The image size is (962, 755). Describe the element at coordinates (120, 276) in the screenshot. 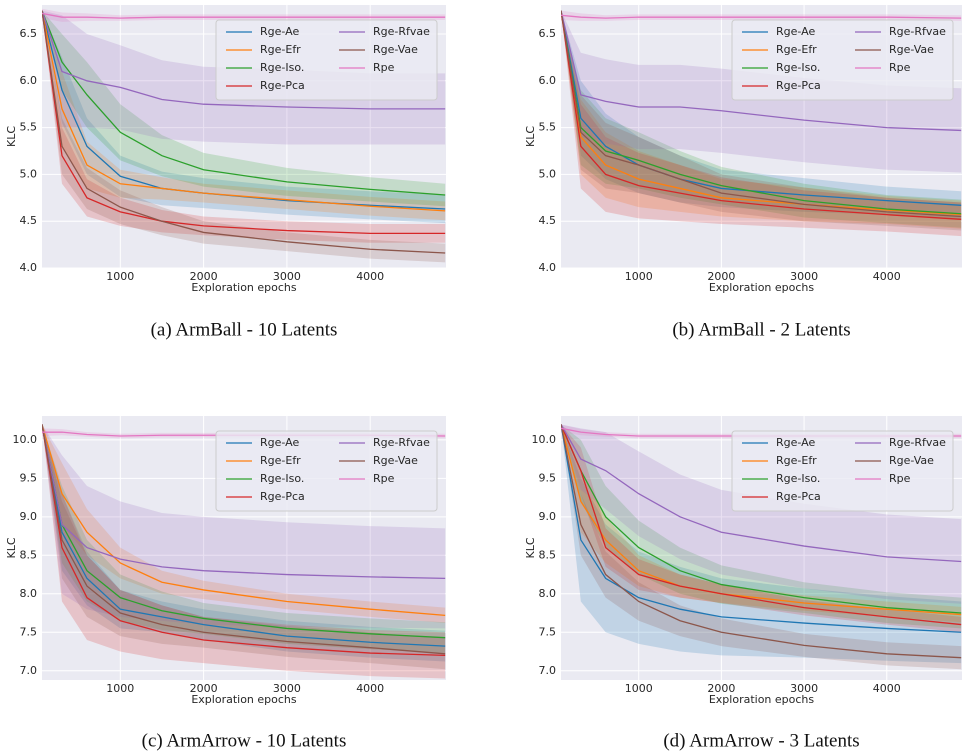

I see `x-tick-label: 1000` at that location.